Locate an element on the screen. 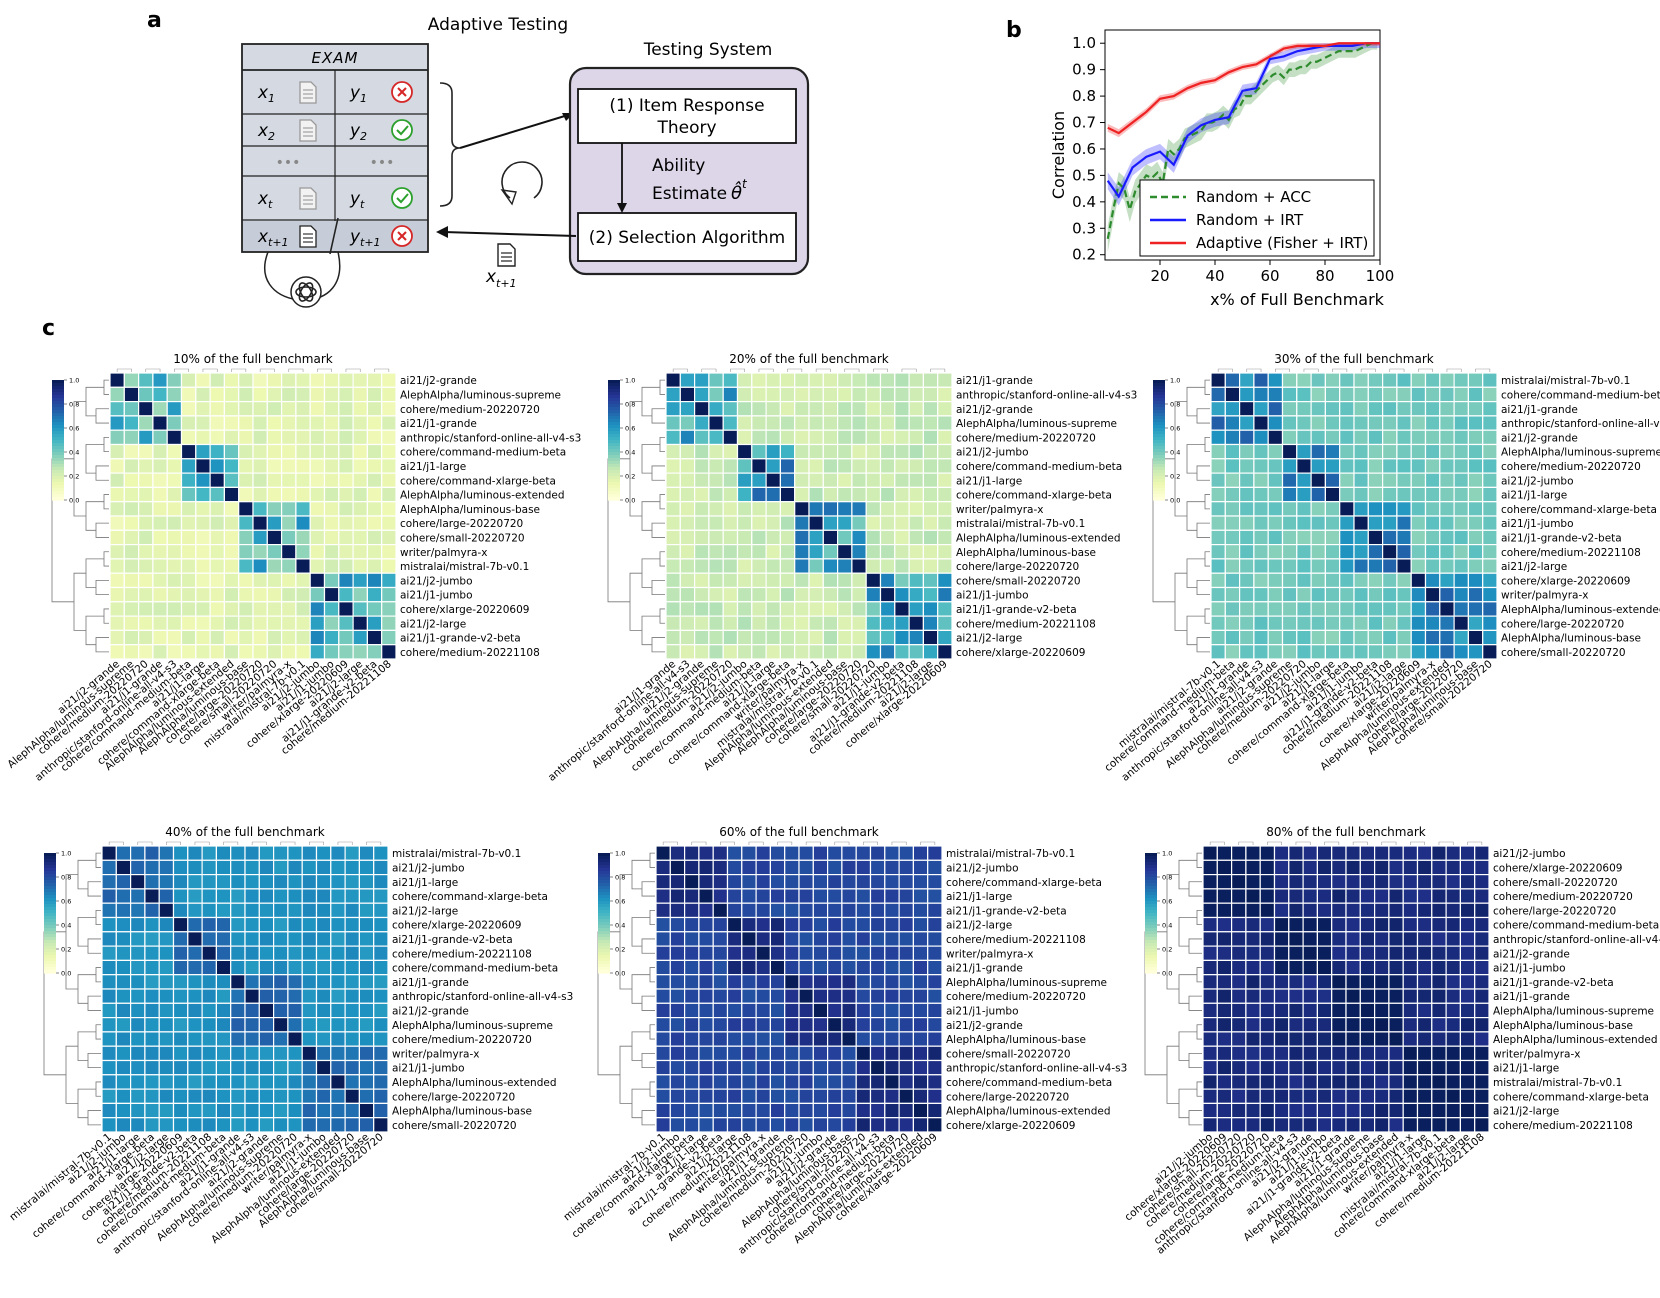 The height and width of the screenshot is (1298, 1660). heatmap-row-label: ai21/j1-grande-v2-beta is located at coordinates (1006, 911).